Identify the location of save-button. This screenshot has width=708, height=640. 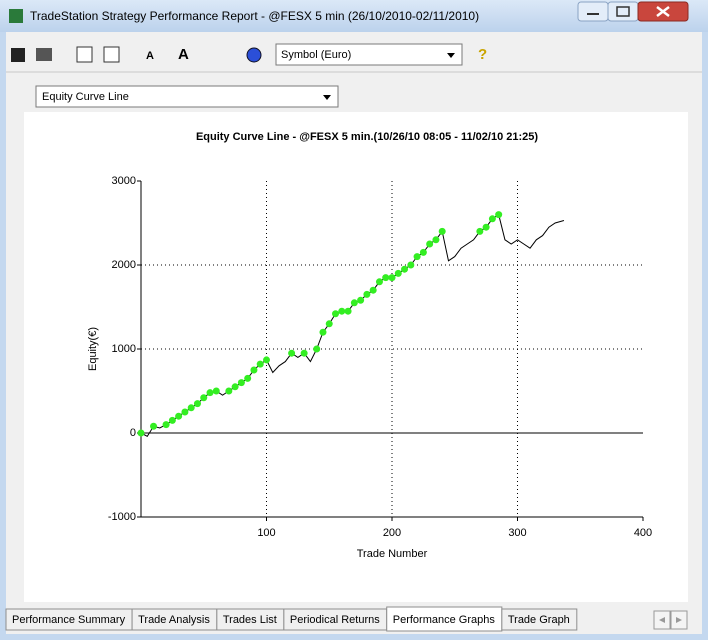
(18, 55).